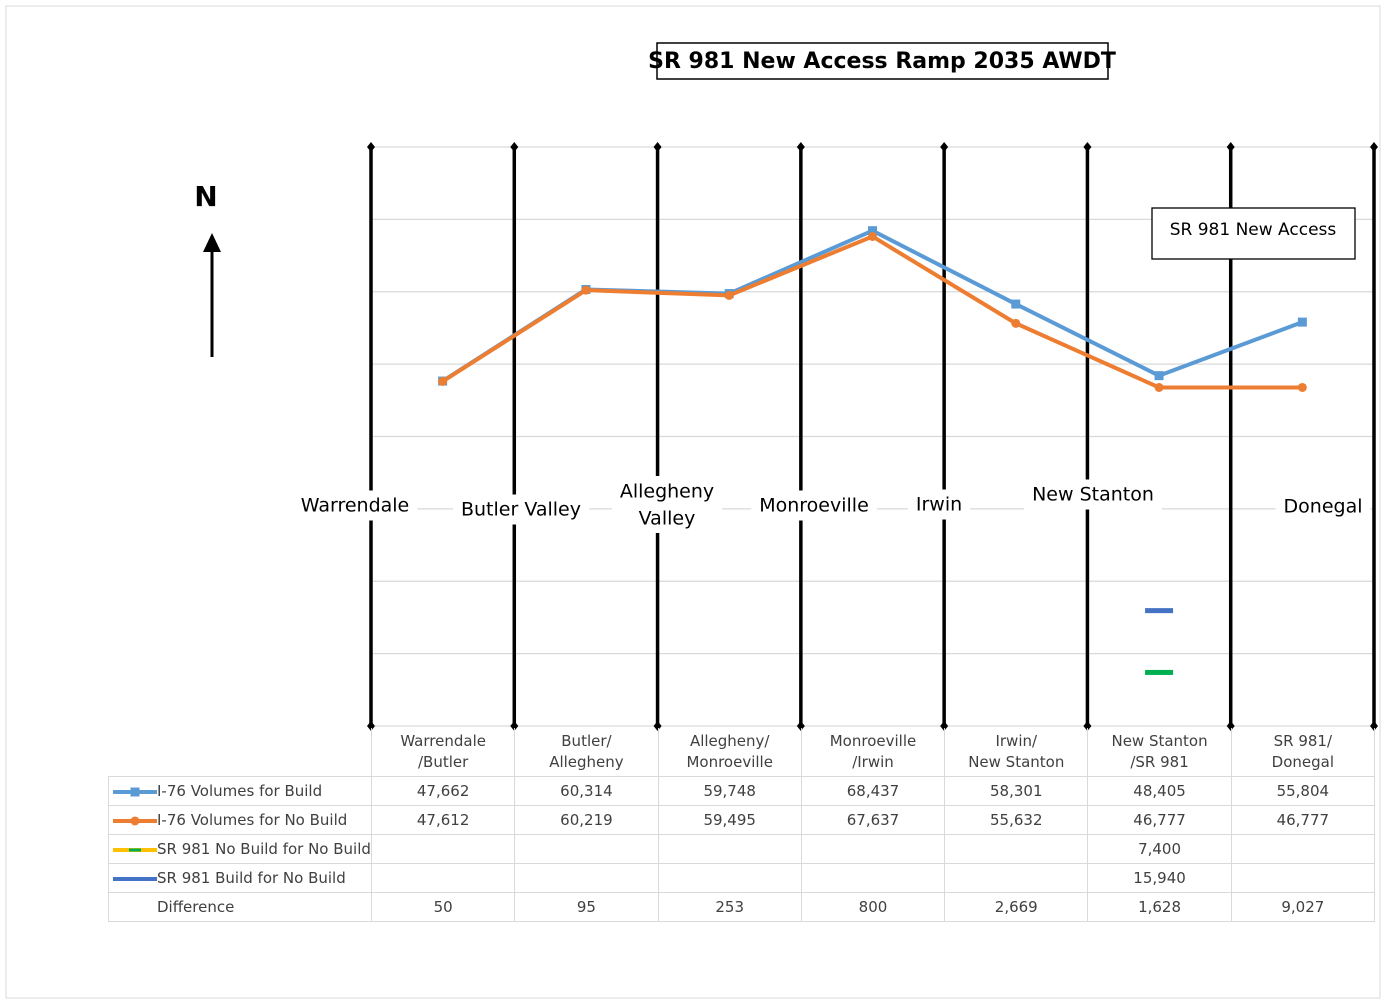 Image resolution: width=1384 pixels, height=1000 pixels. I want to click on legend-label: SR 981 Build for No Build, so click(251, 878).